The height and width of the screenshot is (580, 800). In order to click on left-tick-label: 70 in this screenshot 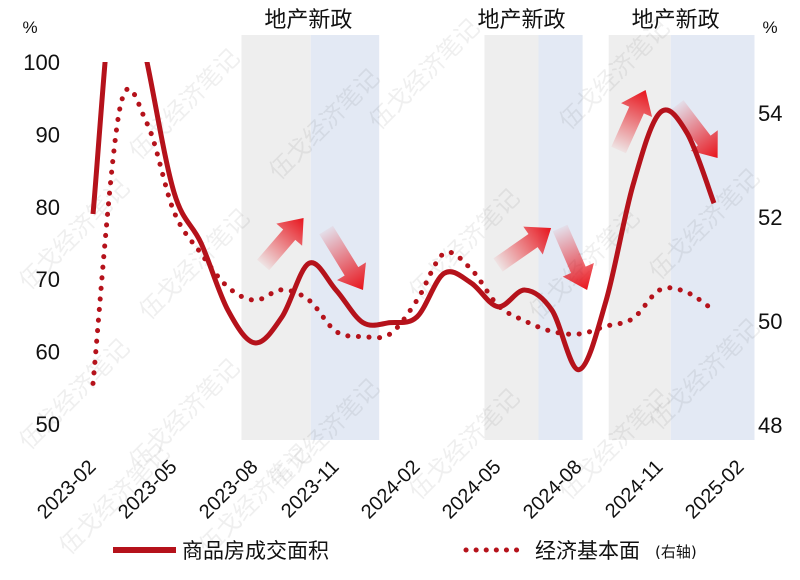, I will do `click(48, 279)`.